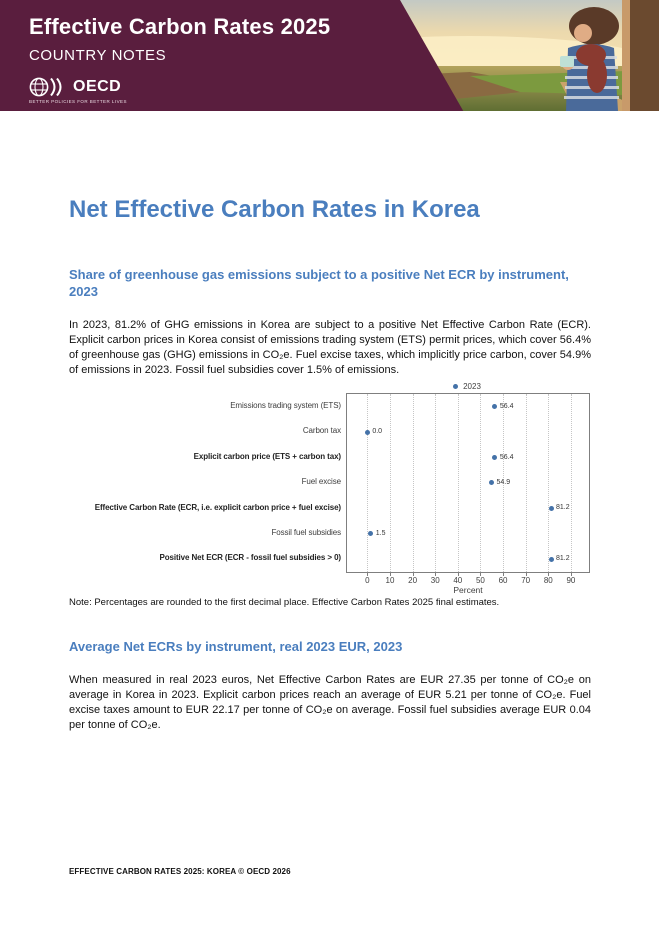 The image size is (659, 933). What do you see at coordinates (468, 483) in the screenshot?
I see `chart-plot: 56.4 0.0 56.4 54.9 81.2 1.5 81.2` at bounding box center [468, 483].